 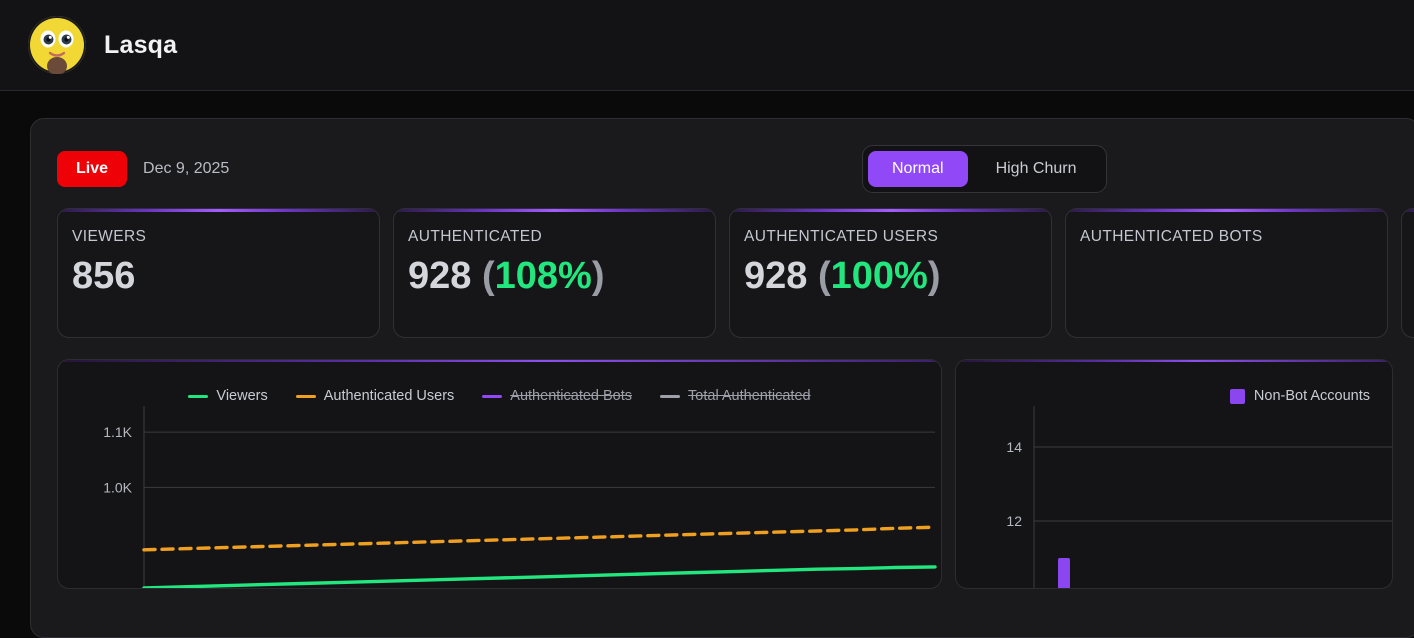 What do you see at coordinates (879, 276) in the screenshot?
I see `stat-card-percent: 100%` at bounding box center [879, 276].